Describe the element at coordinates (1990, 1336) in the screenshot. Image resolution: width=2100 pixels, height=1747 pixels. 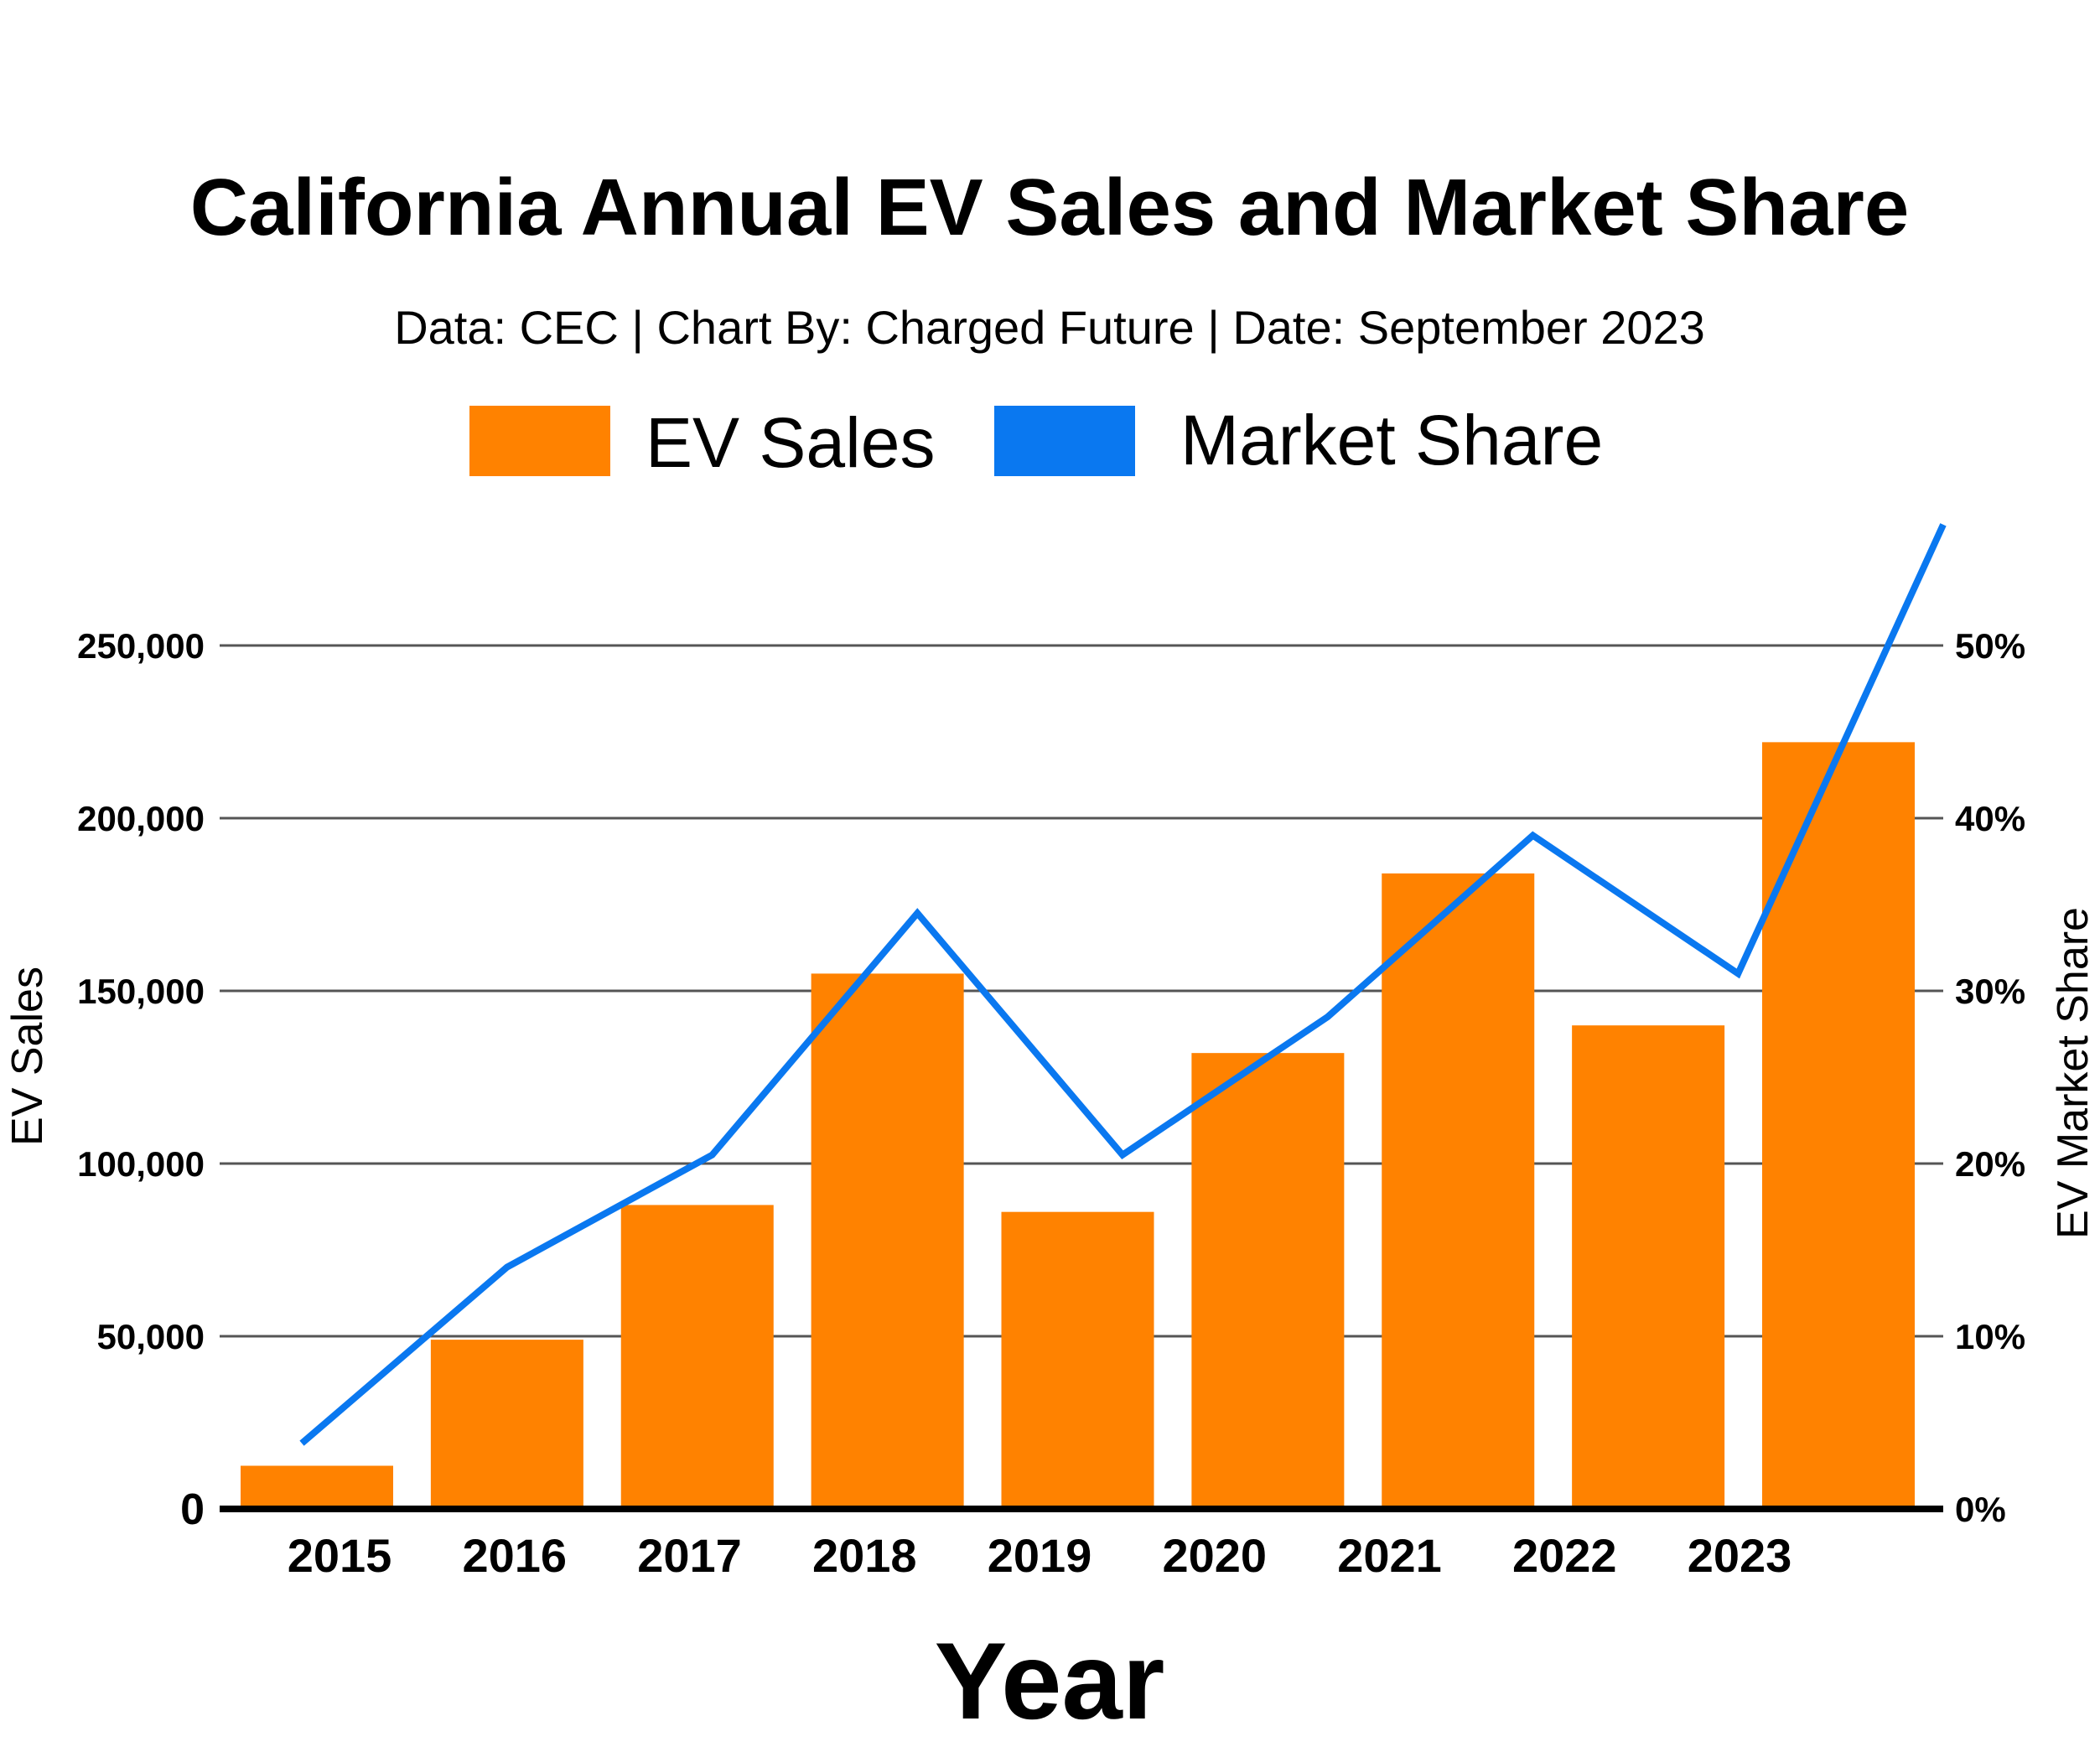
I see `right-tick-label: 10%` at that location.